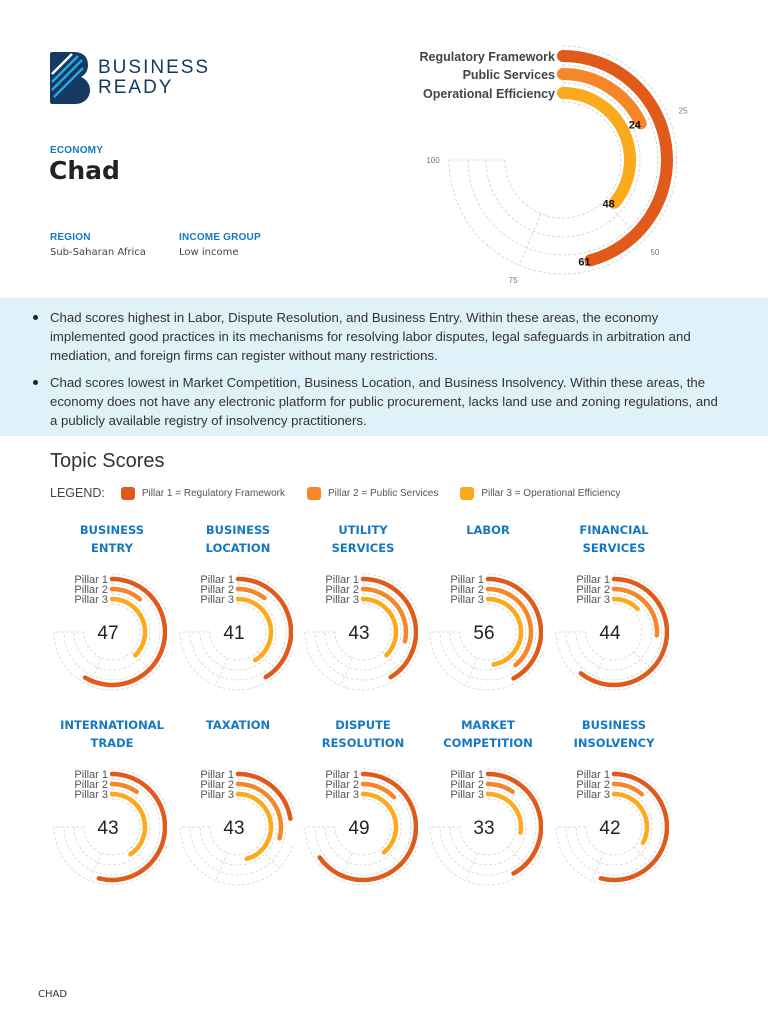 Image resolution: width=768 pixels, height=1024 pixels. I want to click on topic-title: LABOR, so click(488, 531).